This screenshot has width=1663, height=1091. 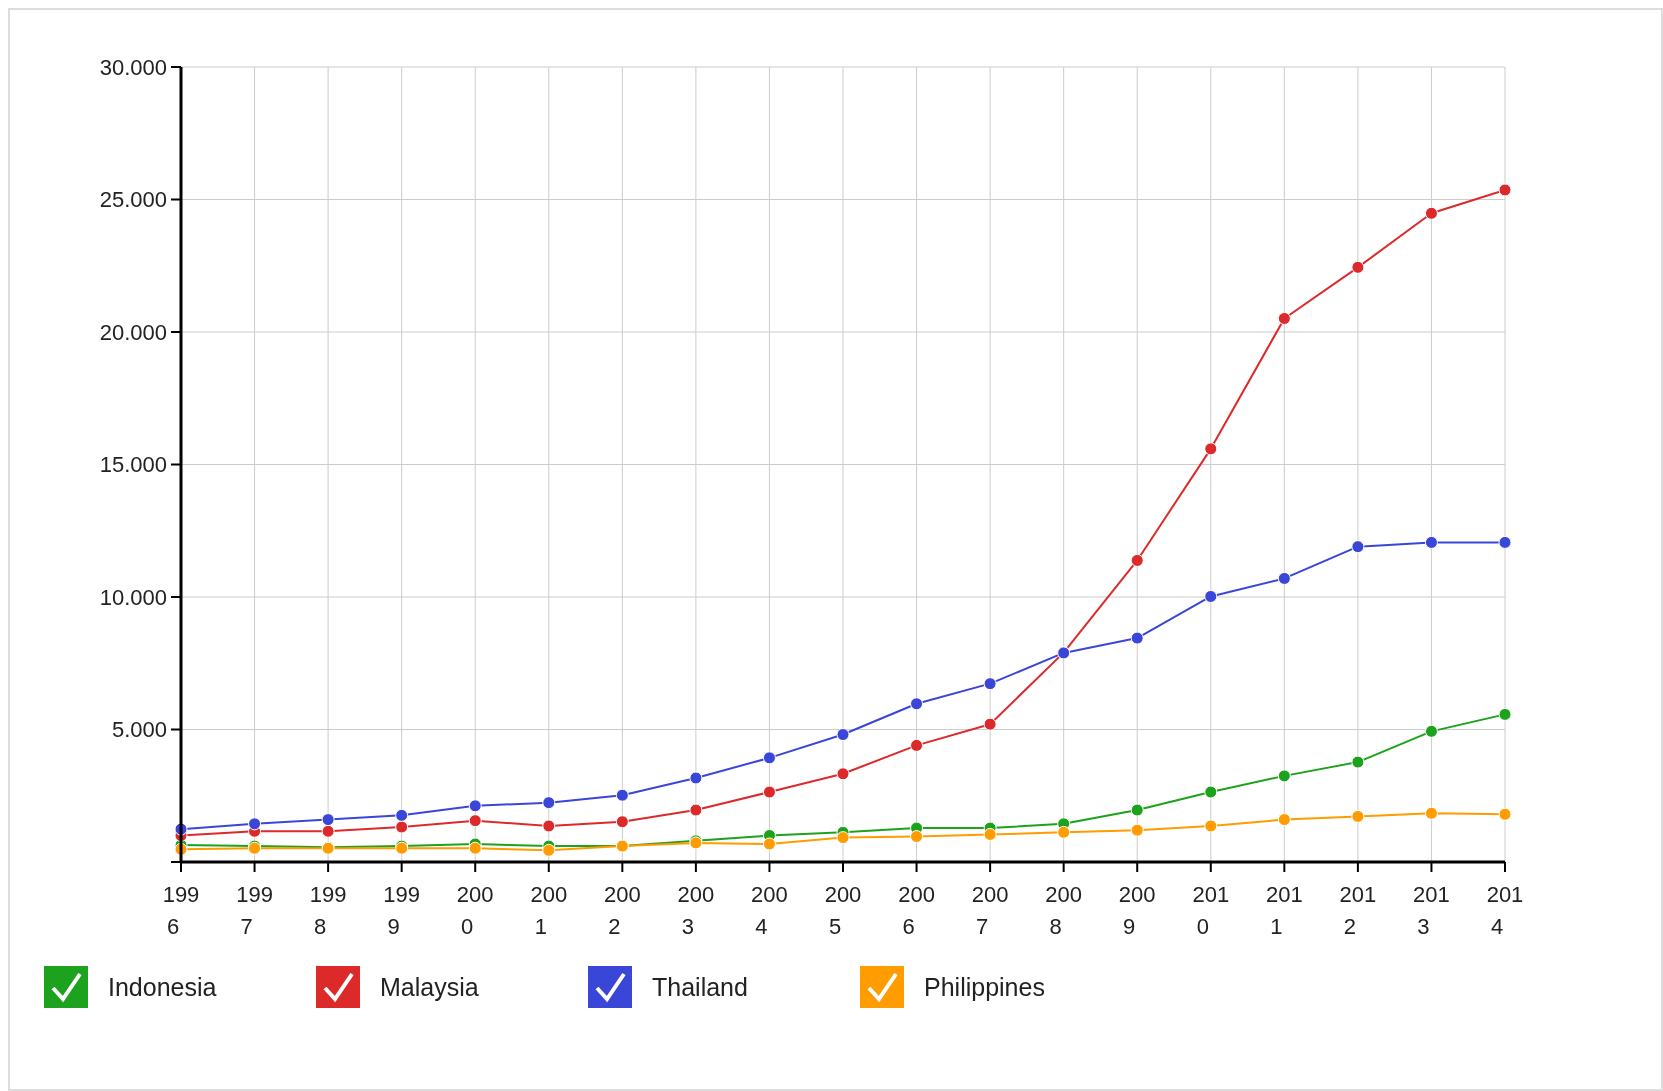 What do you see at coordinates (133, 597) in the screenshot?
I see `y-tick-label: 10.000` at bounding box center [133, 597].